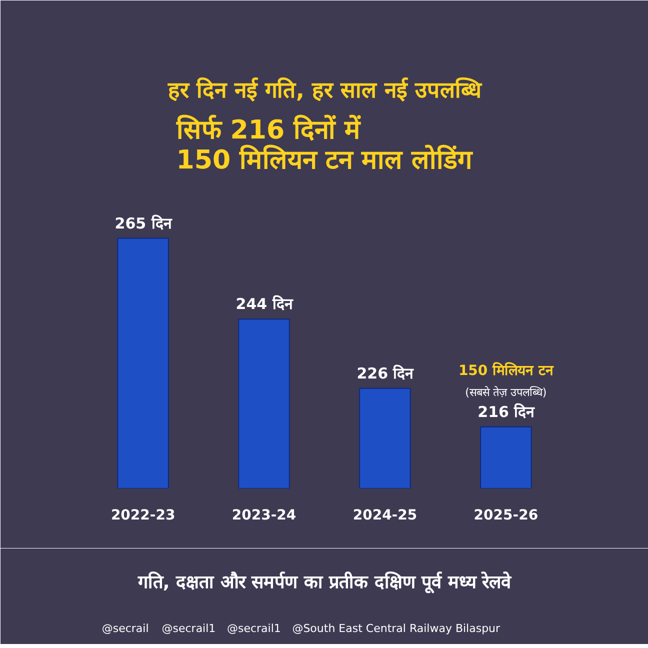 The height and width of the screenshot is (648, 648). I want to click on annotation: 150 मिलियन टन, so click(506, 370).